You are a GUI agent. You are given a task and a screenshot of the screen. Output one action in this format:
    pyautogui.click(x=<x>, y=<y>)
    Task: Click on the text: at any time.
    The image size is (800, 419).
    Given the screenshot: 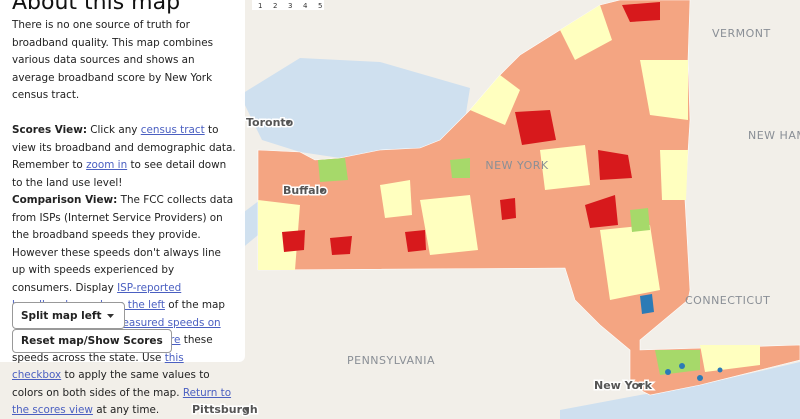 What is the action you would take?
    pyautogui.click(x=126, y=410)
    